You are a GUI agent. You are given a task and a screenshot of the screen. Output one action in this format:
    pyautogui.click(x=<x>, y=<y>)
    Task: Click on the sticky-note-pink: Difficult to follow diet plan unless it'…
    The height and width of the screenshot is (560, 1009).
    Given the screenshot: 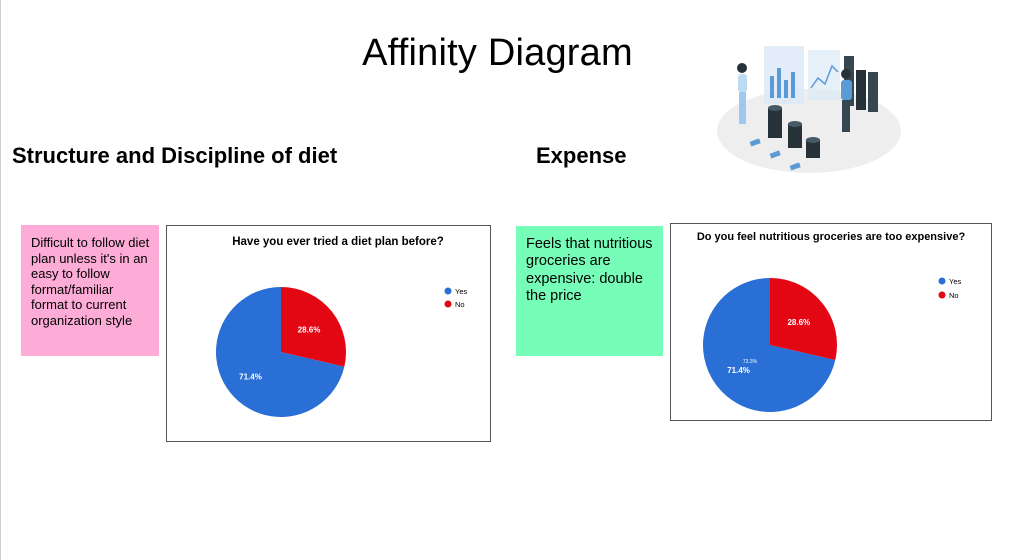 What is the action you would take?
    pyautogui.click(x=90, y=290)
    